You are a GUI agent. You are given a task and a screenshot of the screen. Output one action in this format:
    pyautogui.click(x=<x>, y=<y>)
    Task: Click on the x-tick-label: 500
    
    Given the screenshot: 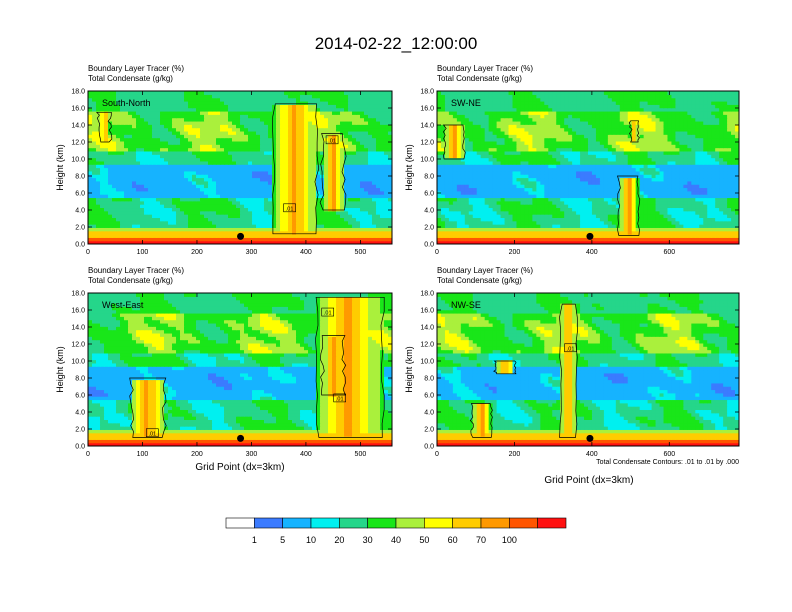 What is the action you would take?
    pyautogui.click(x=361, y=252)
    